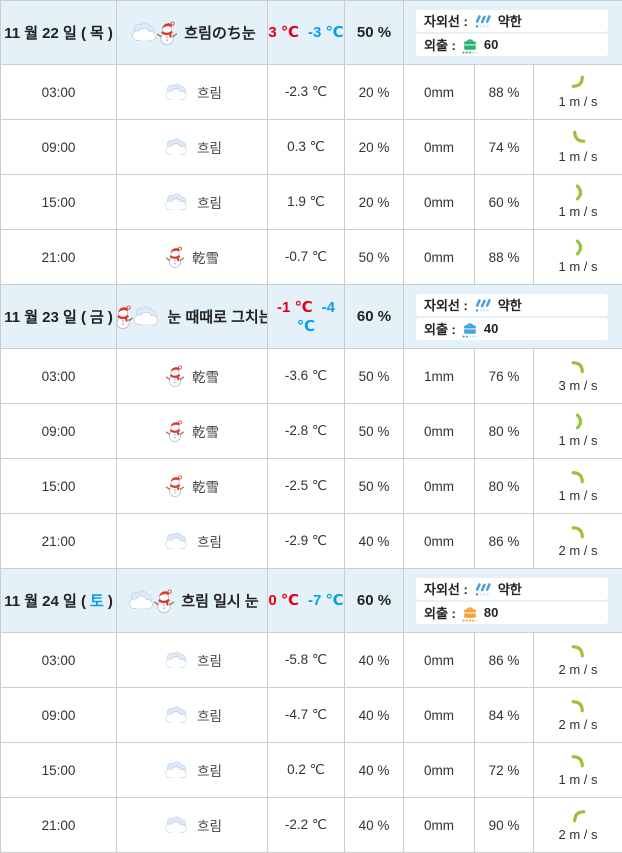 This screenshot has height=853, width=622. Describe the element at coordinates (306, 257) in the screenshot. I see `temperature-cell: -0.7 ℃` at that location.